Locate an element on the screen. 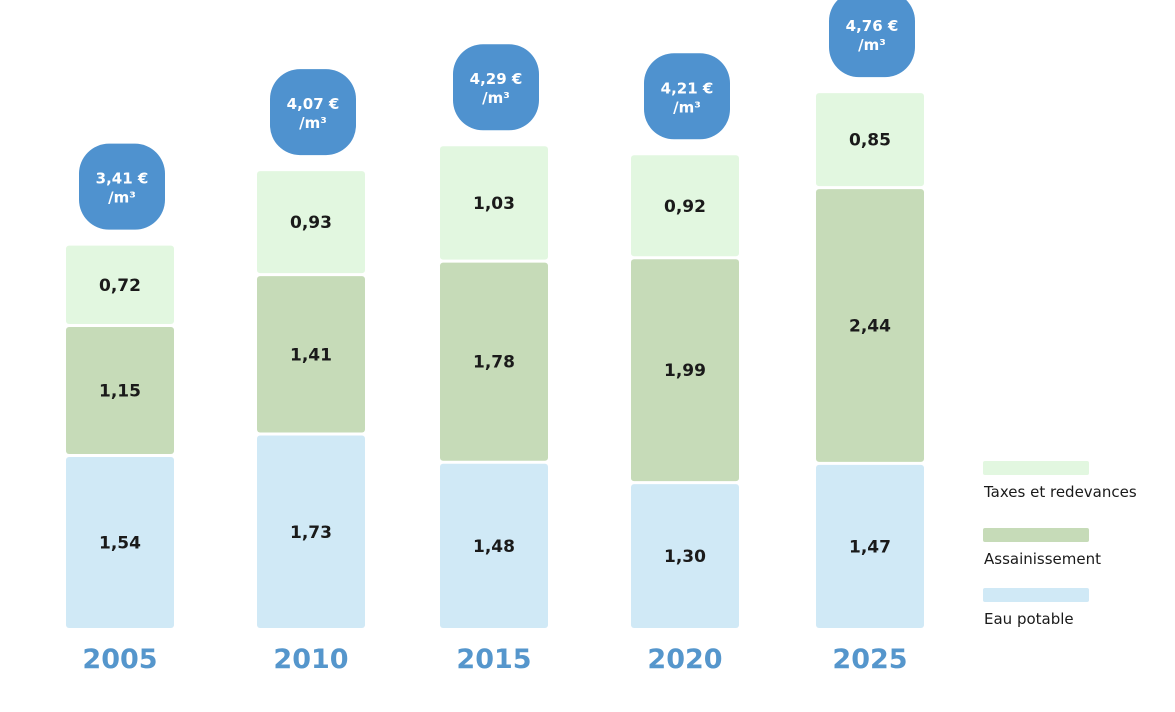 Image resolution: width=1175 pixels, height=712 pixels. total-value-label: 3,41 € is located at coordinates (122, 179).